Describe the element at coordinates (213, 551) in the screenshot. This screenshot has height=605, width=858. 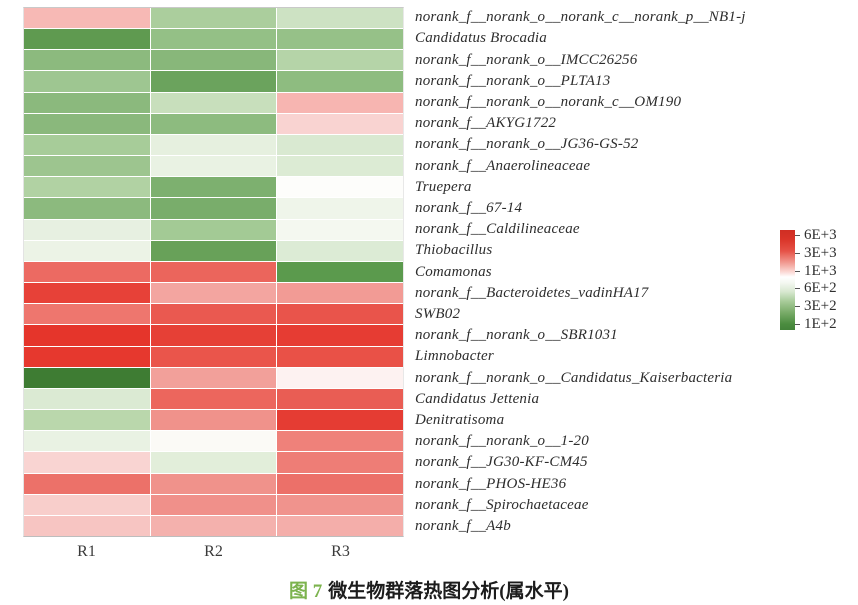
I see `col-label: R2` at that location.